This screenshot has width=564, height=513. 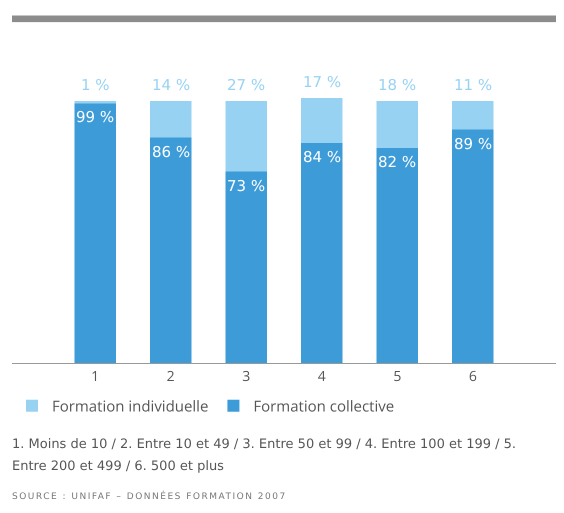 I want to click on data-label: 1 %, so click(x=95, y=85).